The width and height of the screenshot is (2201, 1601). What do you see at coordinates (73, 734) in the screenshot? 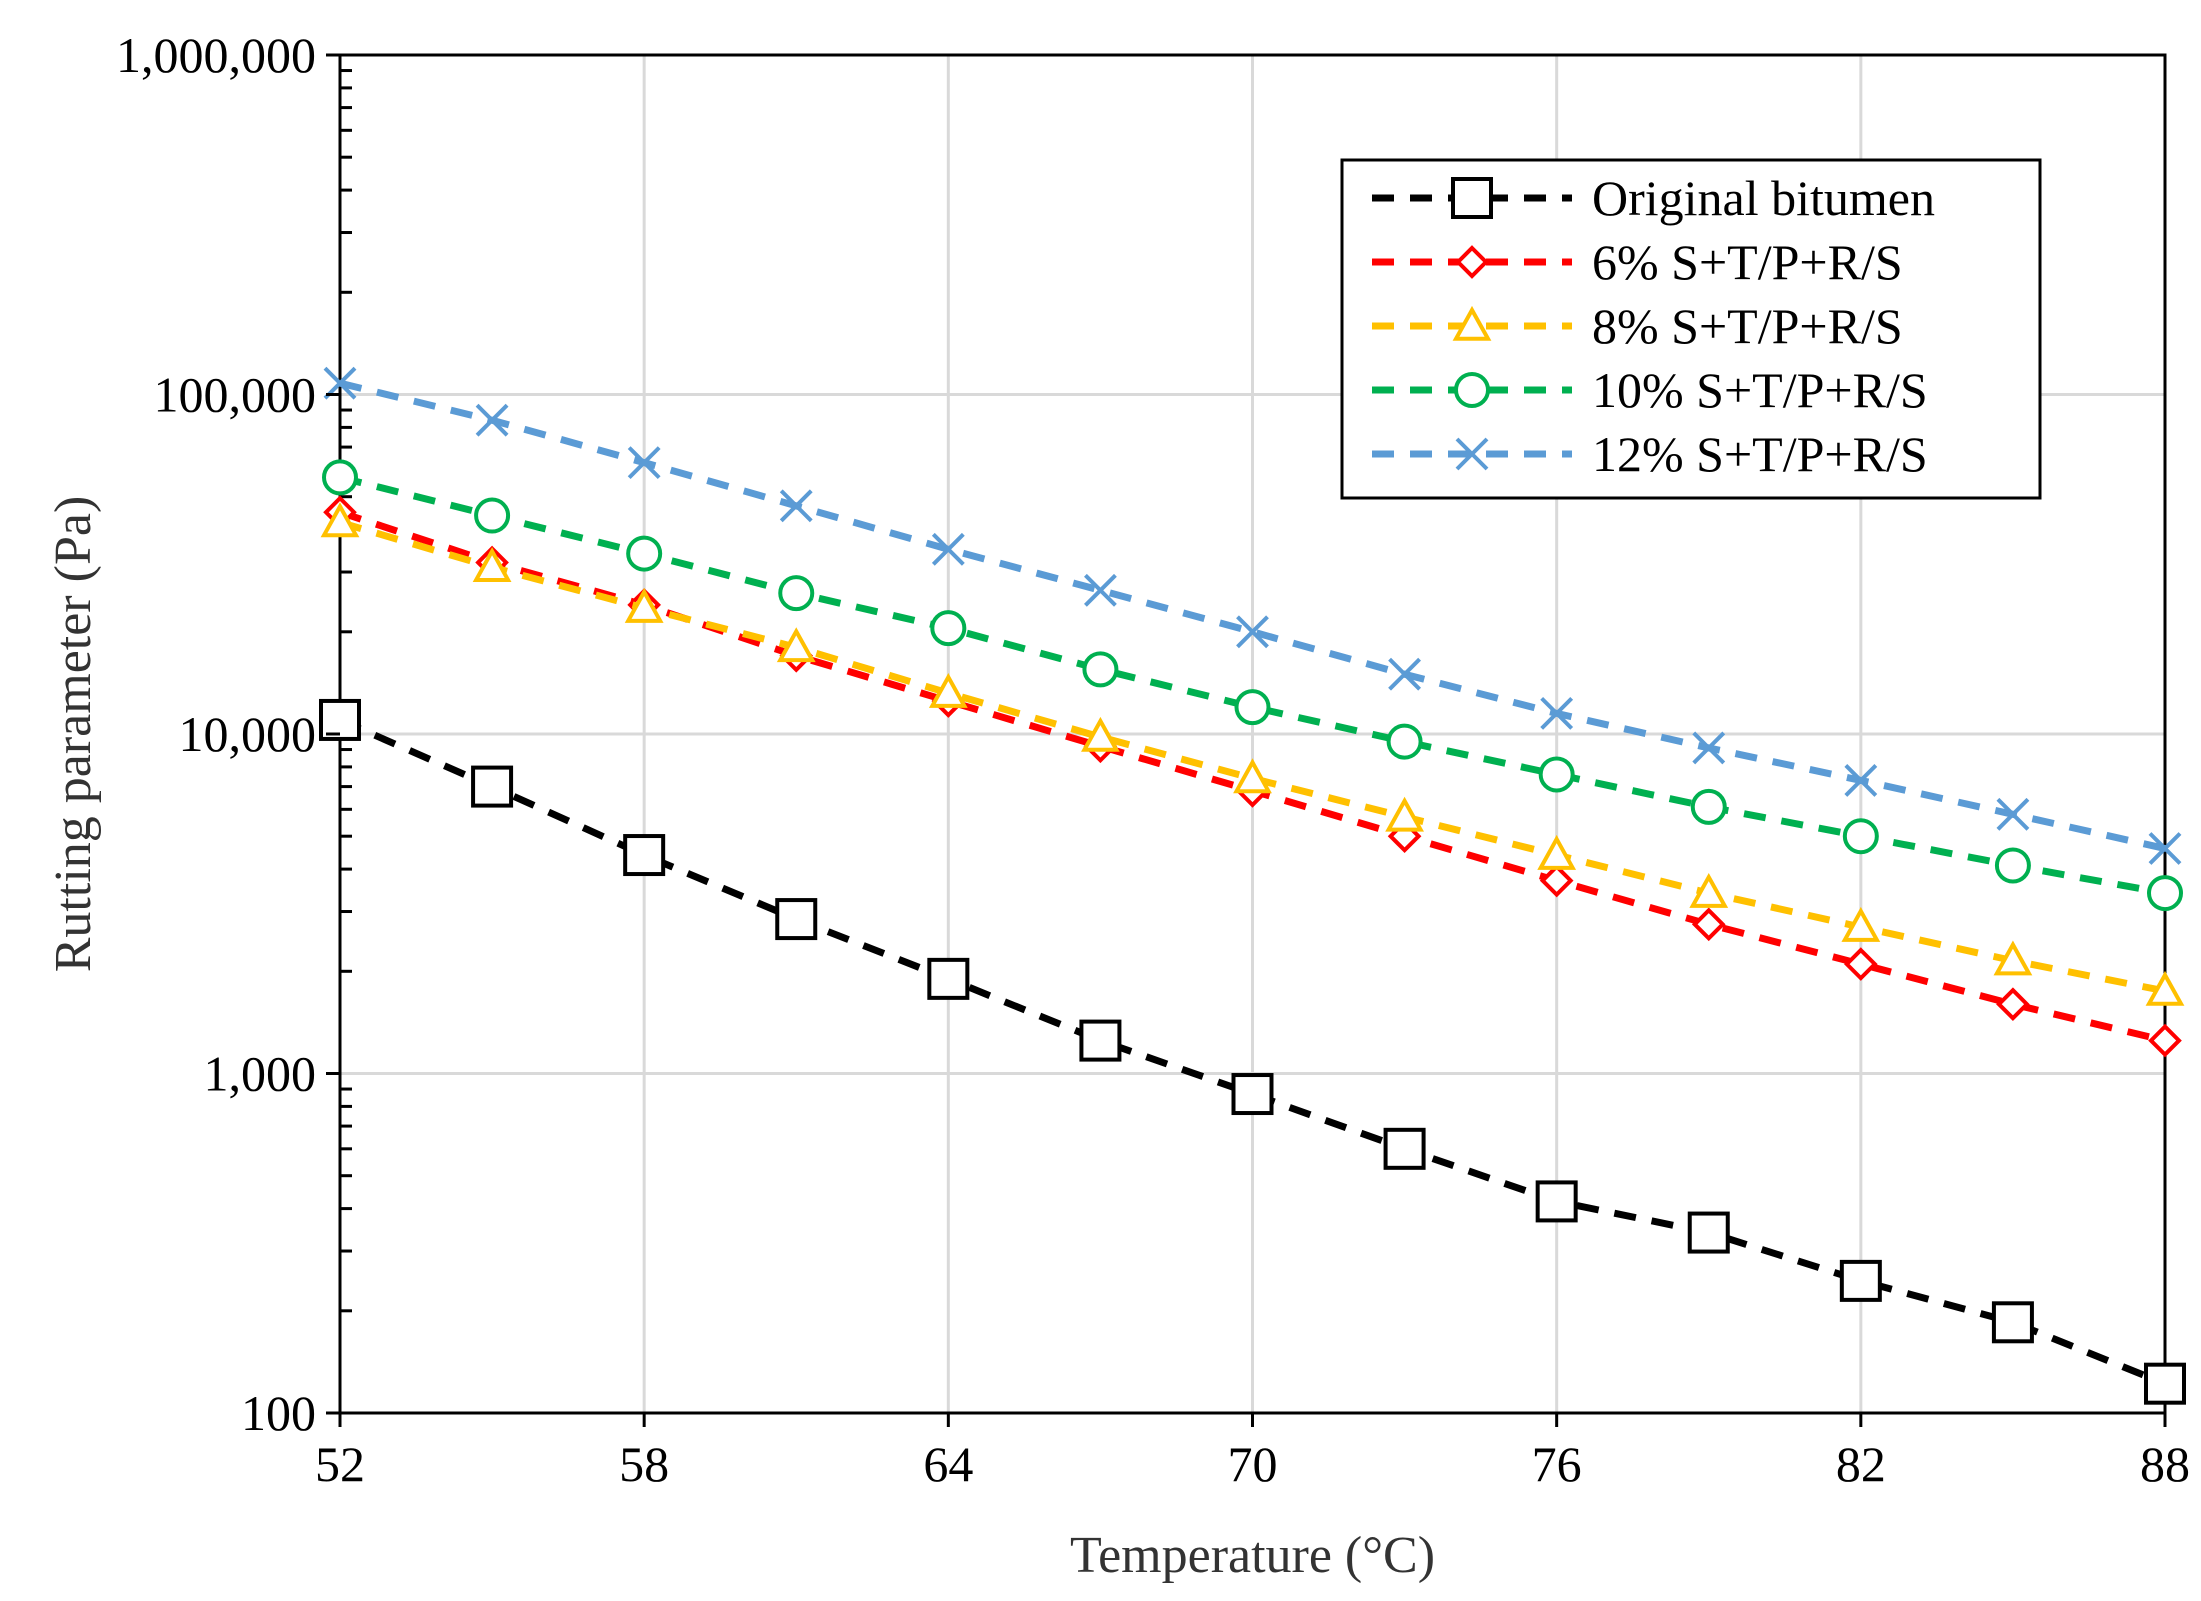
I see `y-axis-title: Rutting parameter (Pa)` at bounding box center [73, 734].